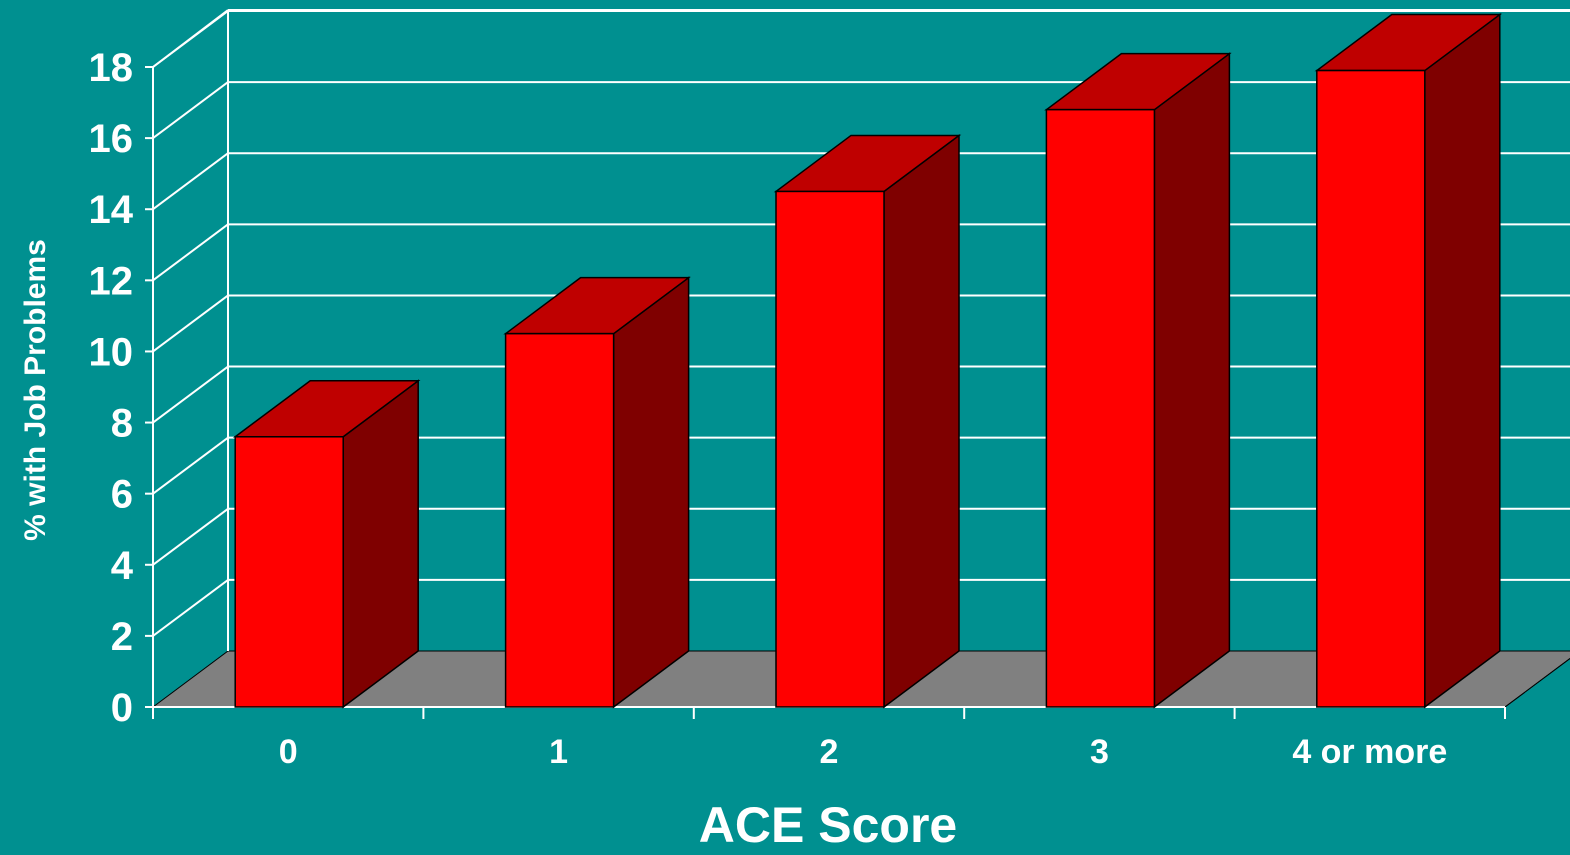 The width and height of the screenshot is (1570, 855). What do you see at coordinates (111, 139) in the screenshot?
I see `y-tick-label-16: 16` at bounding box center [111, 139].